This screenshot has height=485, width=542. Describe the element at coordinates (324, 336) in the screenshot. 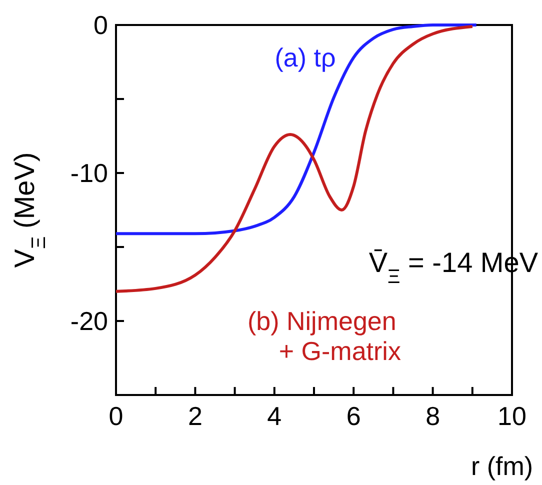

I see `text: (b) Nijmegen + G-matrix` at that location.